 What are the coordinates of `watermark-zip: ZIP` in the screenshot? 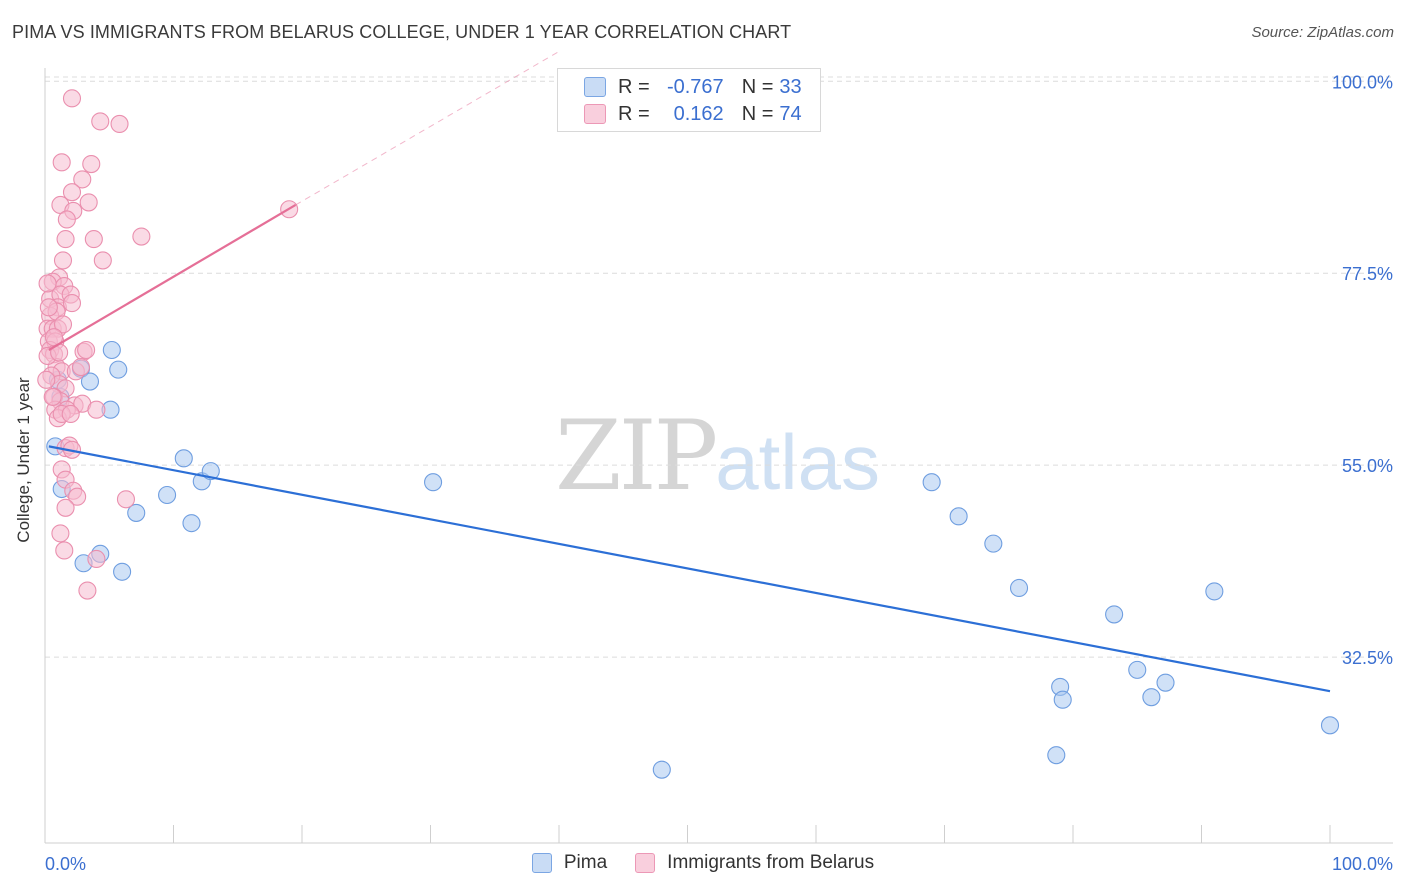 It's located at (636, 456).